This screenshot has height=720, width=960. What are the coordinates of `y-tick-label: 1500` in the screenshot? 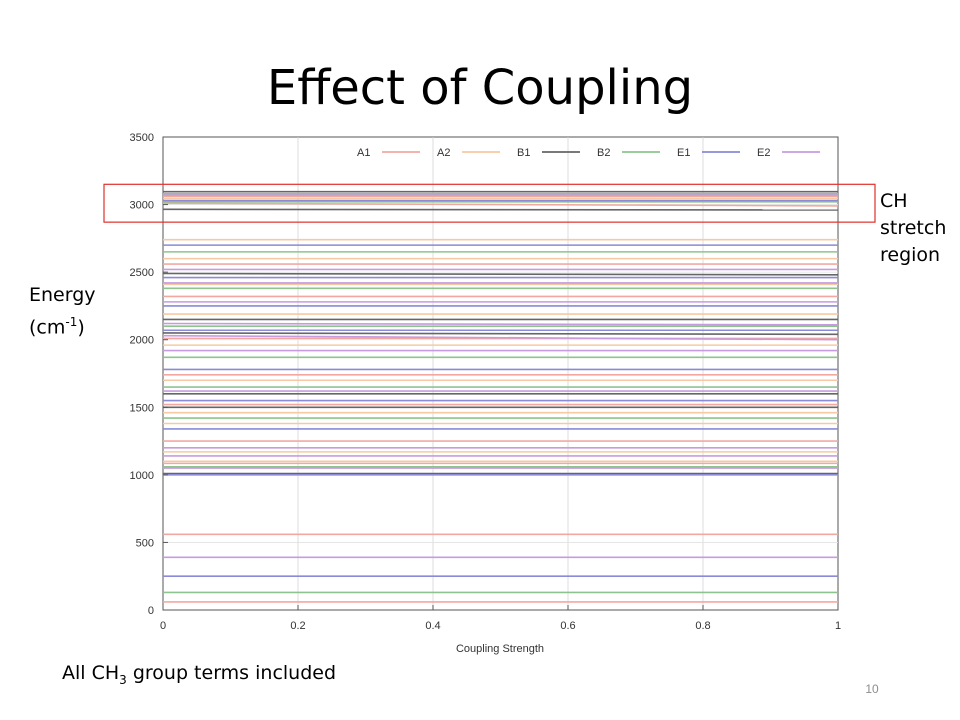 It's located at (142, 408).